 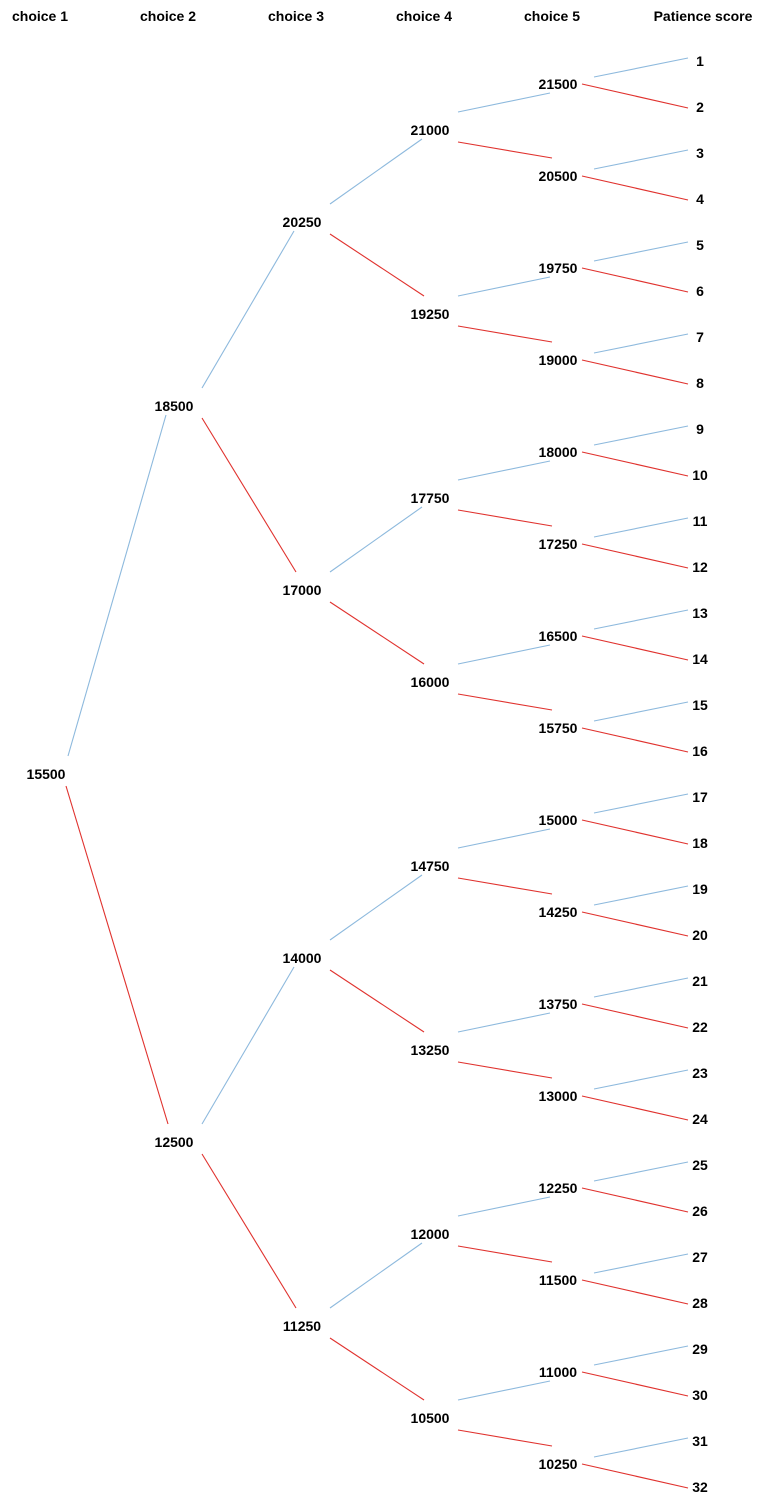 What do you see at coordinates (700, 1303) in the screenshot?
I see `patience-score-label: 28` at bounding box center [700, 1303].